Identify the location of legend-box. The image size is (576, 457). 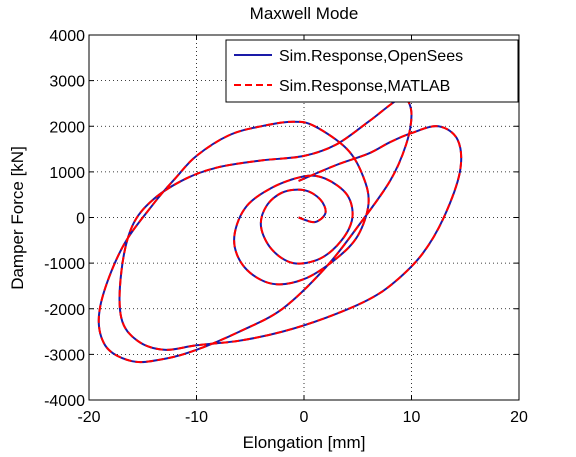
(372, 71).